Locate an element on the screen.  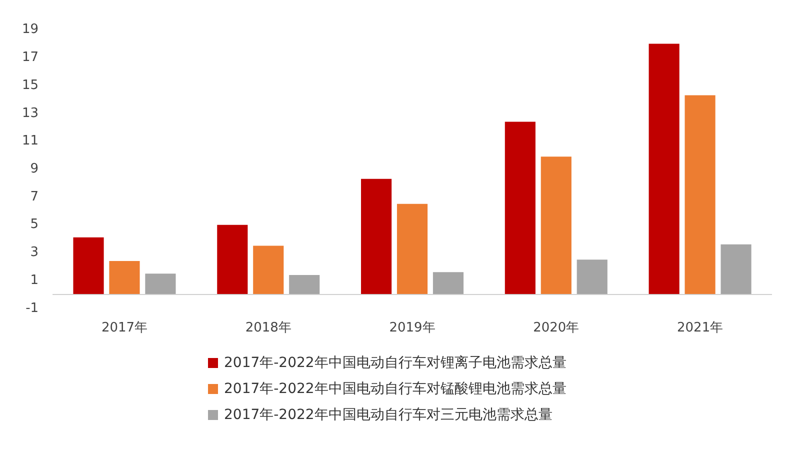
y-tick-label: 17 is located at coordinates (30, 58).